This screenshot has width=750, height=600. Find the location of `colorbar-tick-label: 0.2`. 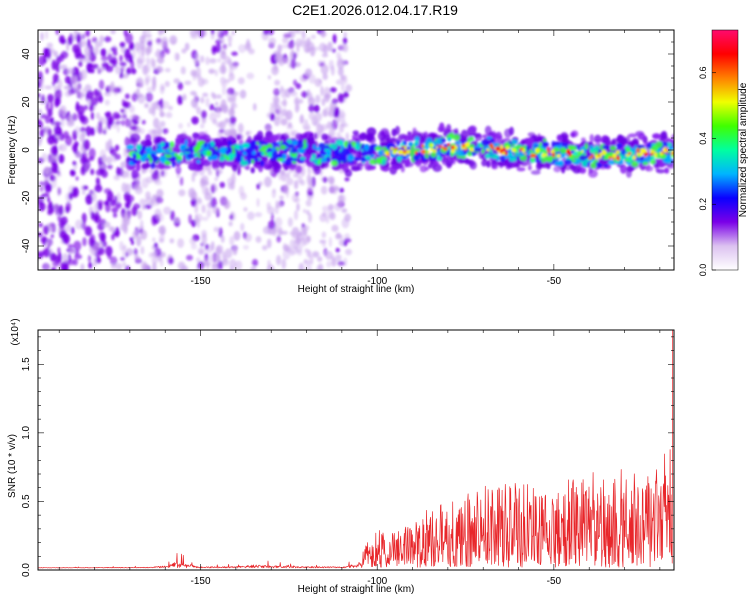

colorbar-tick-label: 0.2 is located at coordinates (703, 204).